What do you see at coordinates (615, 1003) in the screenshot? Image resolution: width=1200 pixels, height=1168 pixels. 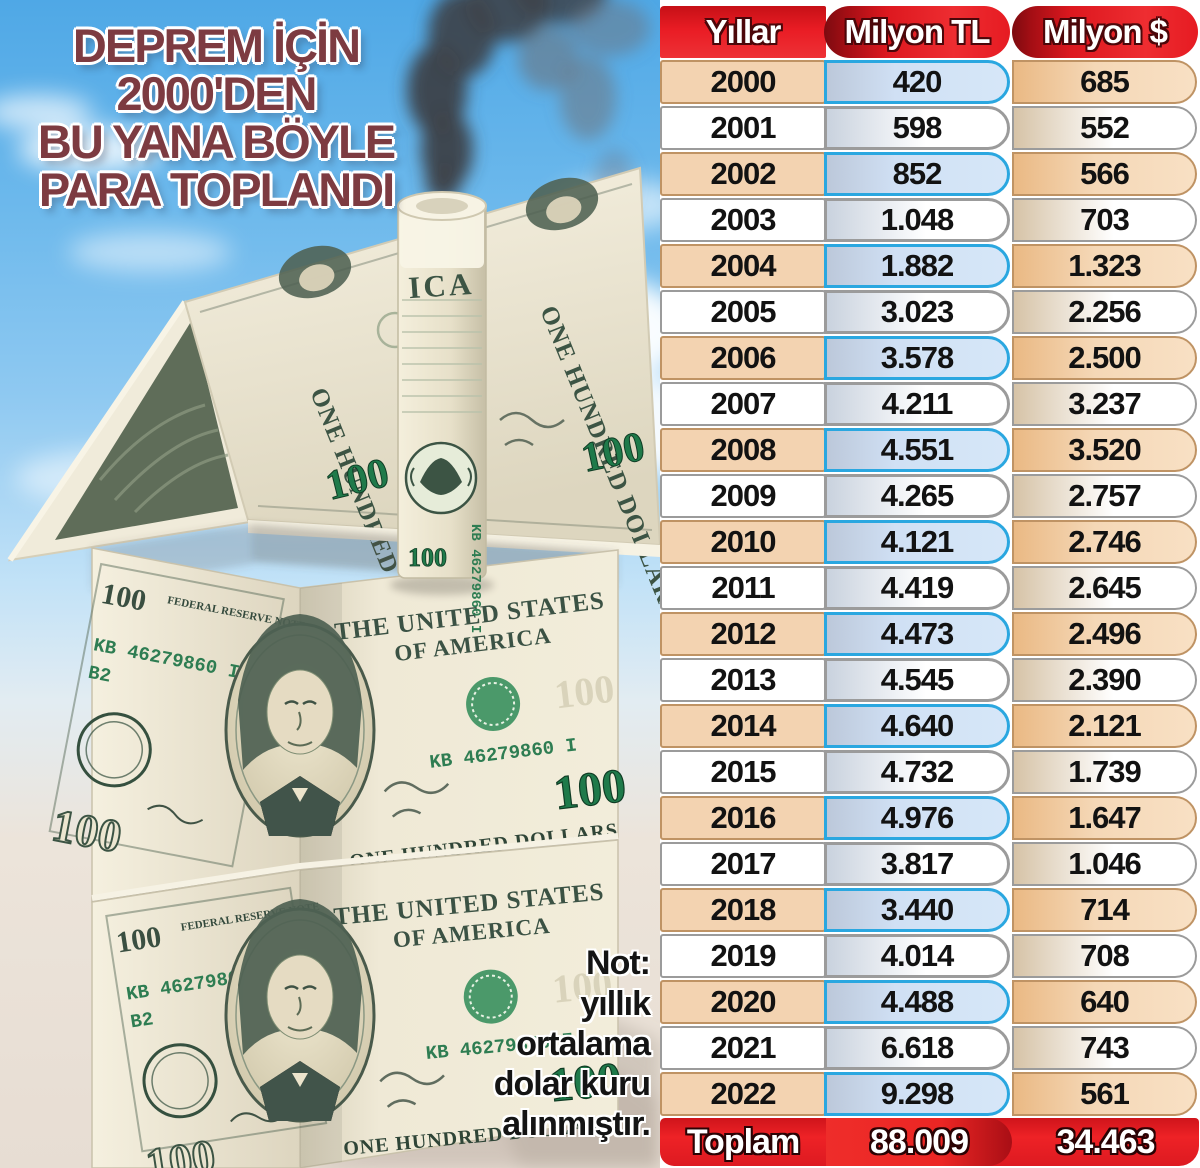 I see `footnote-line-2: yıllık` at bounding box center [615, 1003].